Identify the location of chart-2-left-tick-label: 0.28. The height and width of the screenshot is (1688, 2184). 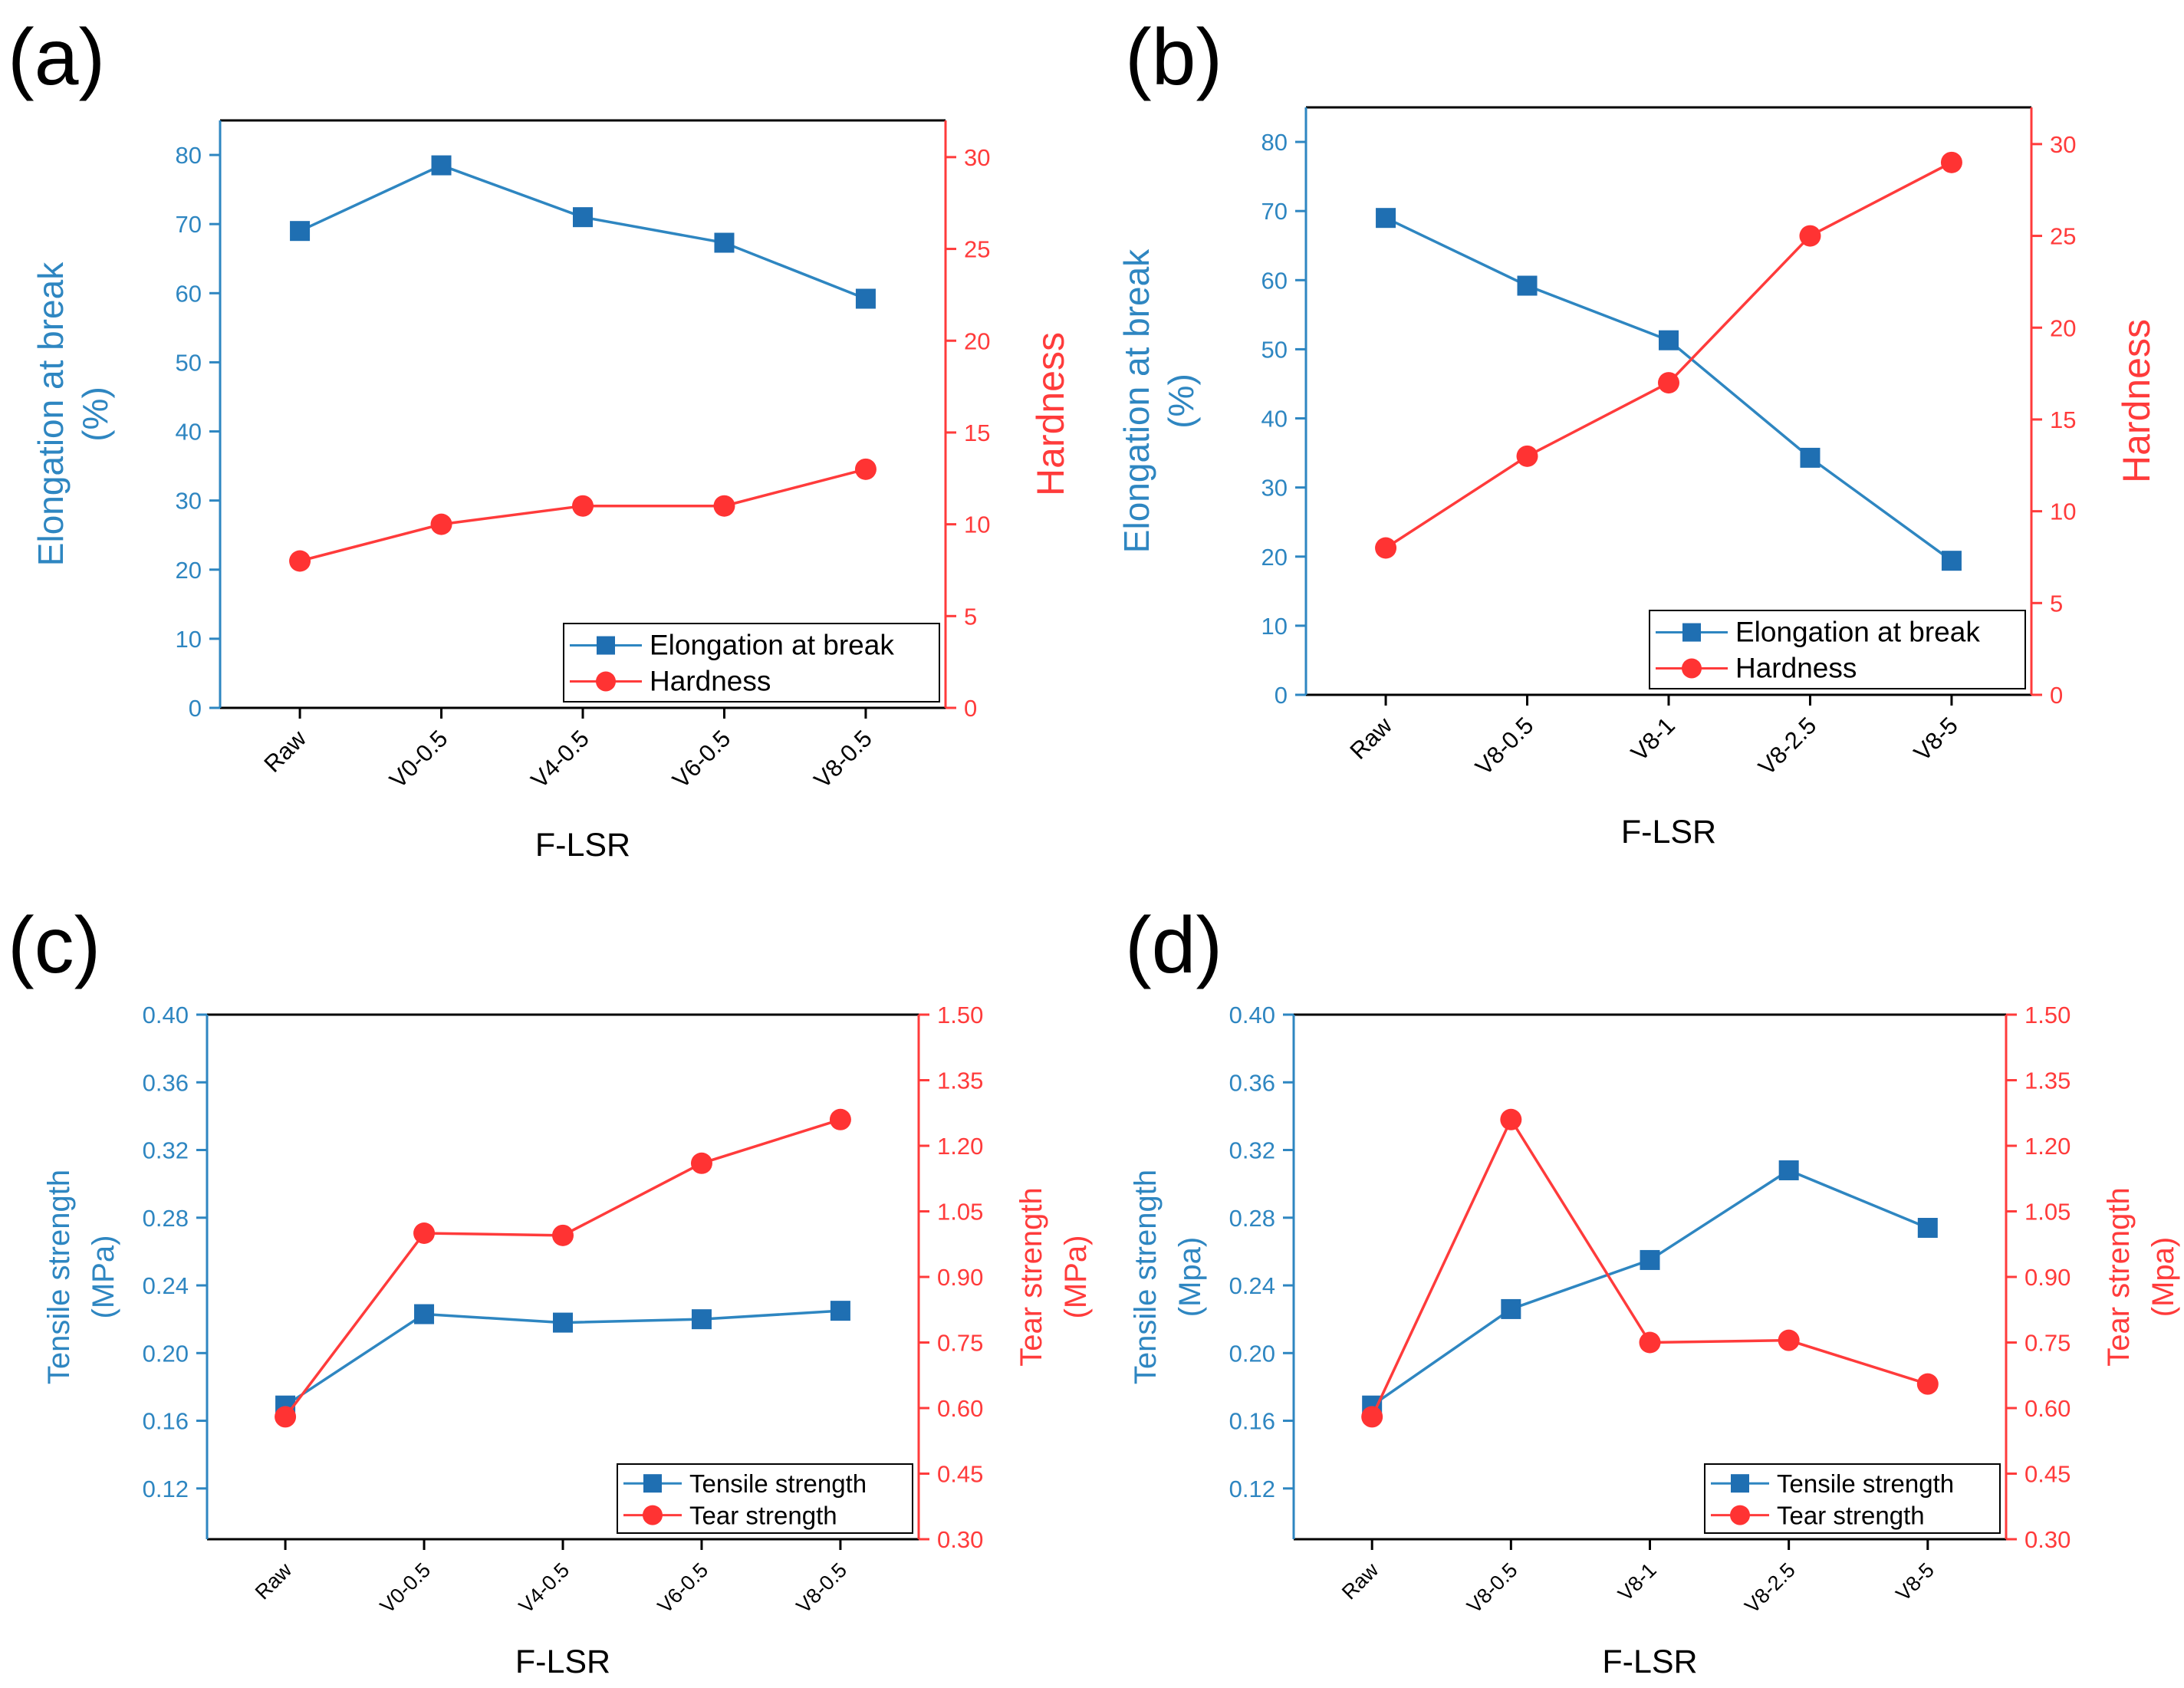
(166, 1218).